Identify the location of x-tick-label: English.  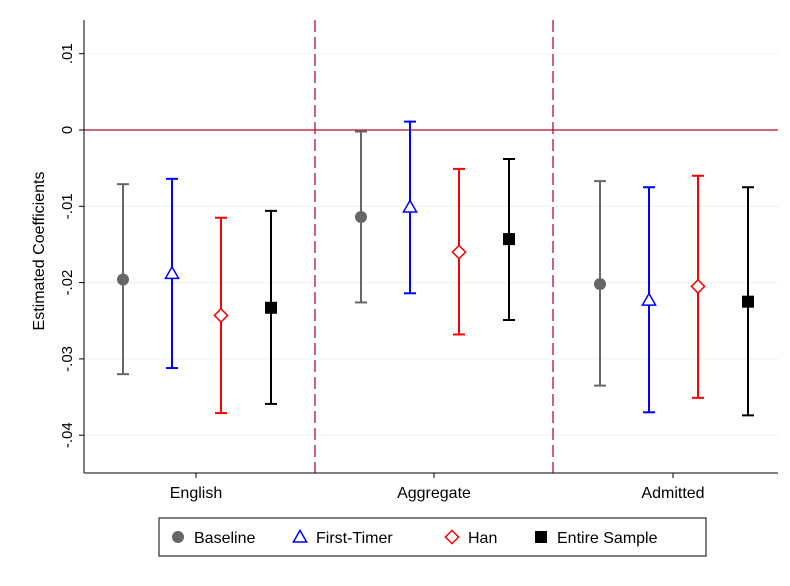
(196, 493).